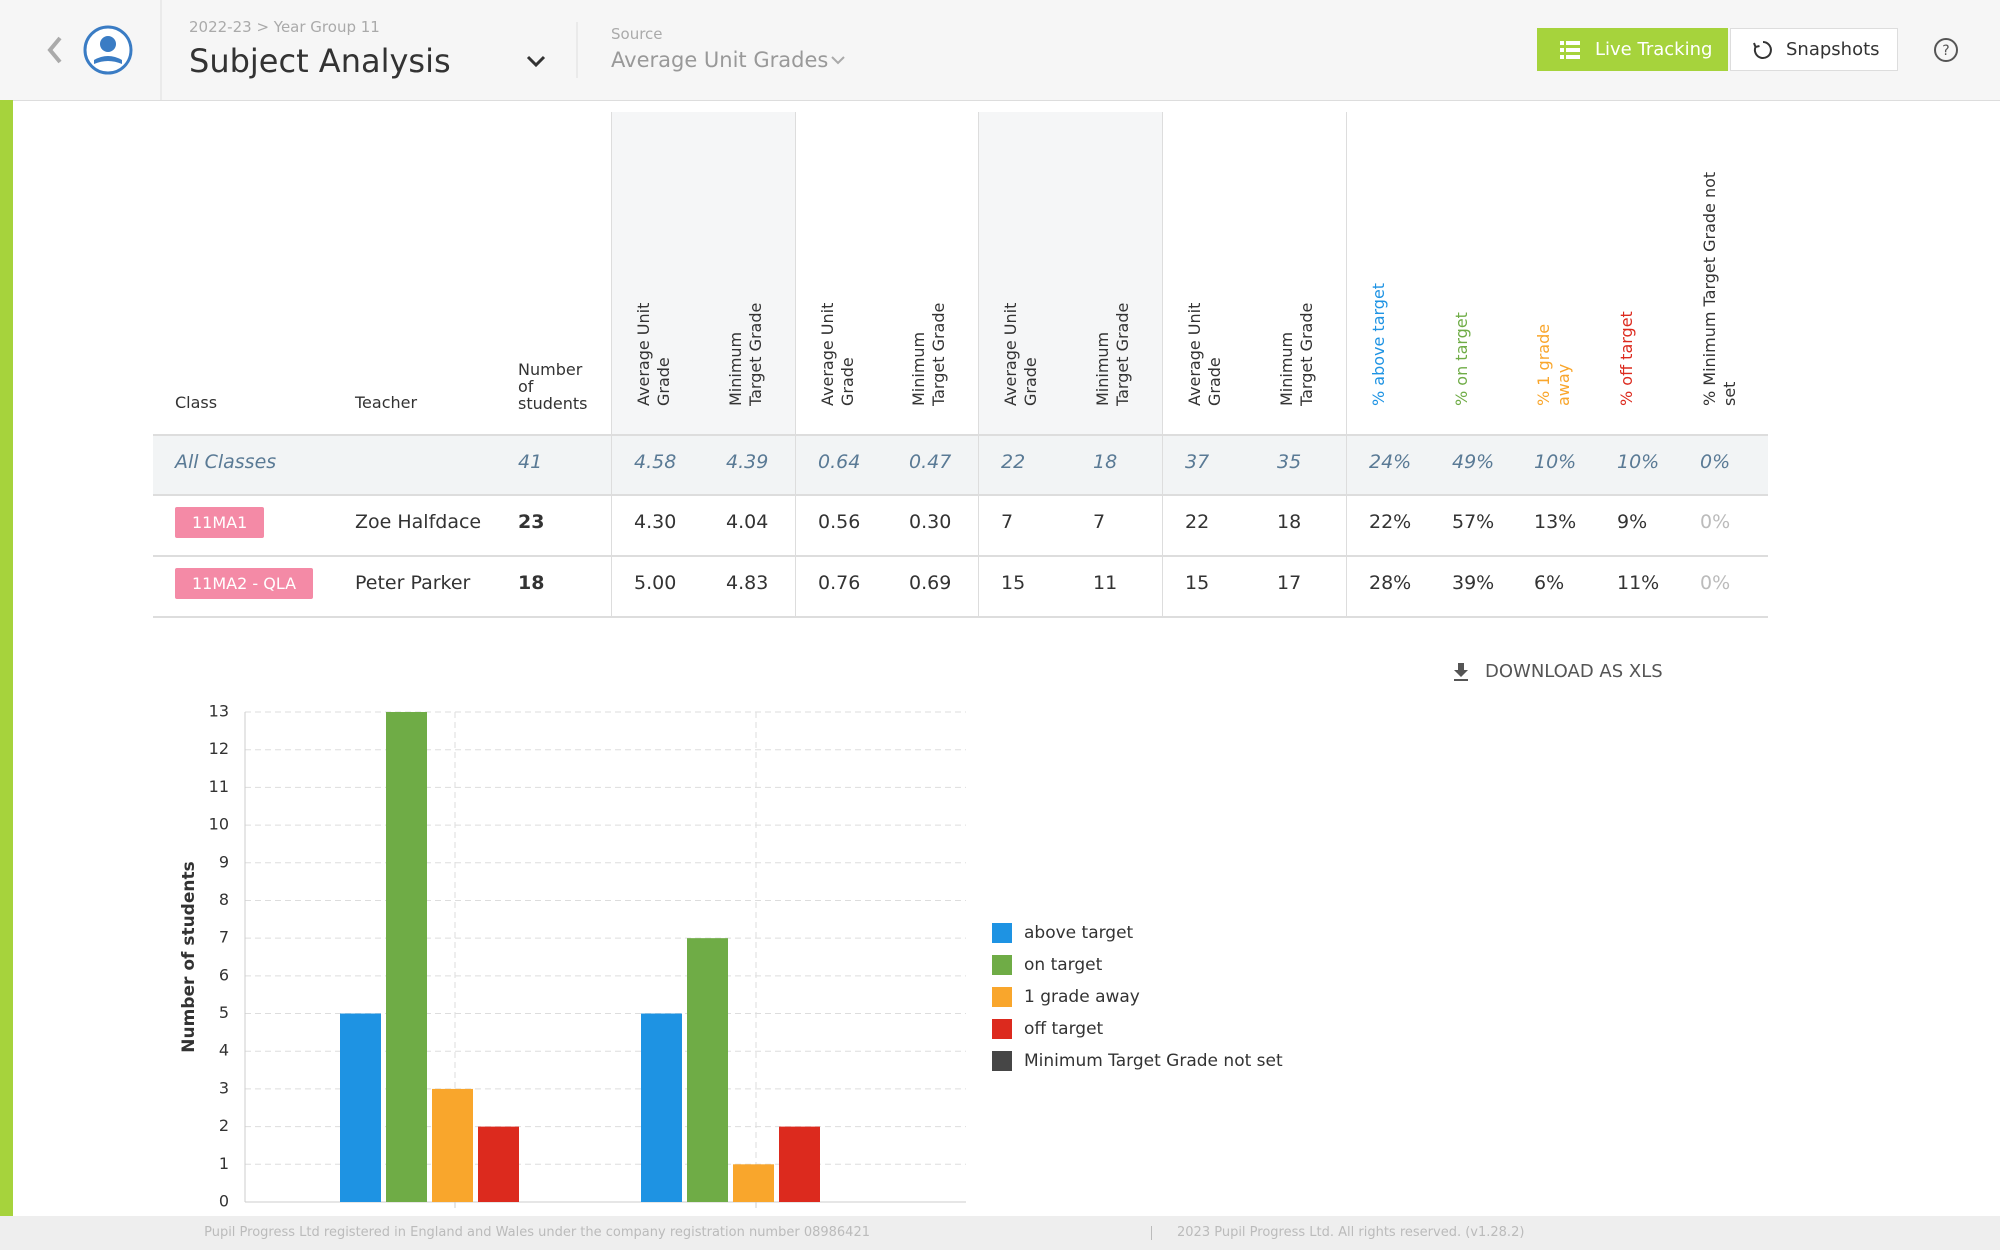 The image size is (2000, 1250). I want to click on cell: 22%, so click(1390, 522).